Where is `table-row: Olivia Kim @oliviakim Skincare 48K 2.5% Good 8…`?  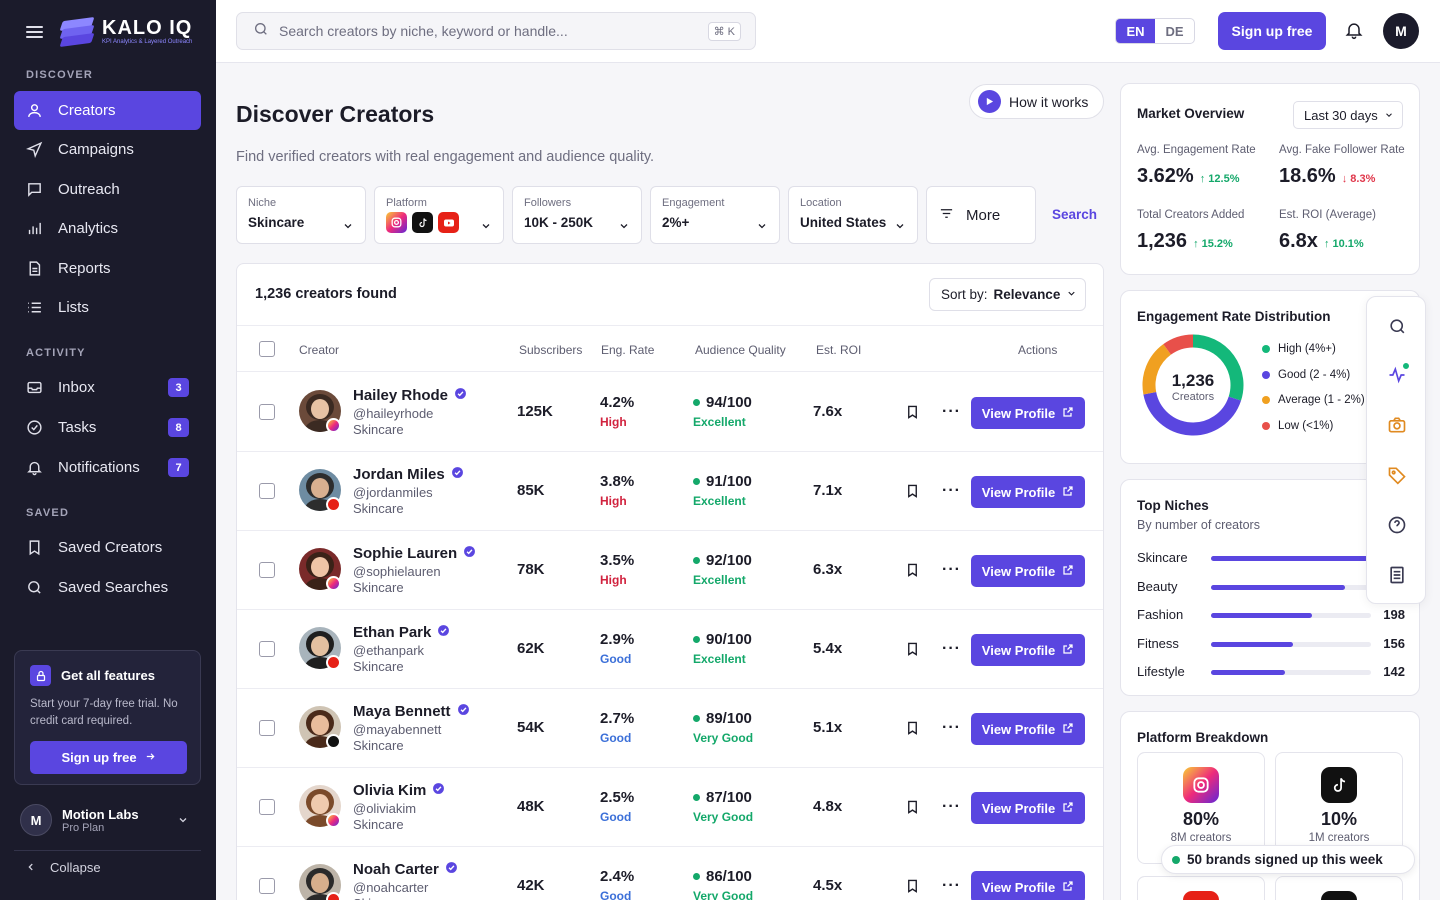
table-row: Olivia Kim @oliviakim Skincare 48K 2.5% Good 8… is located at coordinates (670, 807).